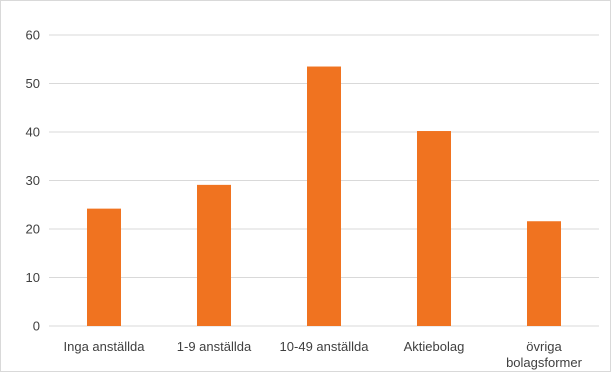  Describe the element at coordinates (36, 326) in the screenshot. I see `y-tick-label: 0` at that location.